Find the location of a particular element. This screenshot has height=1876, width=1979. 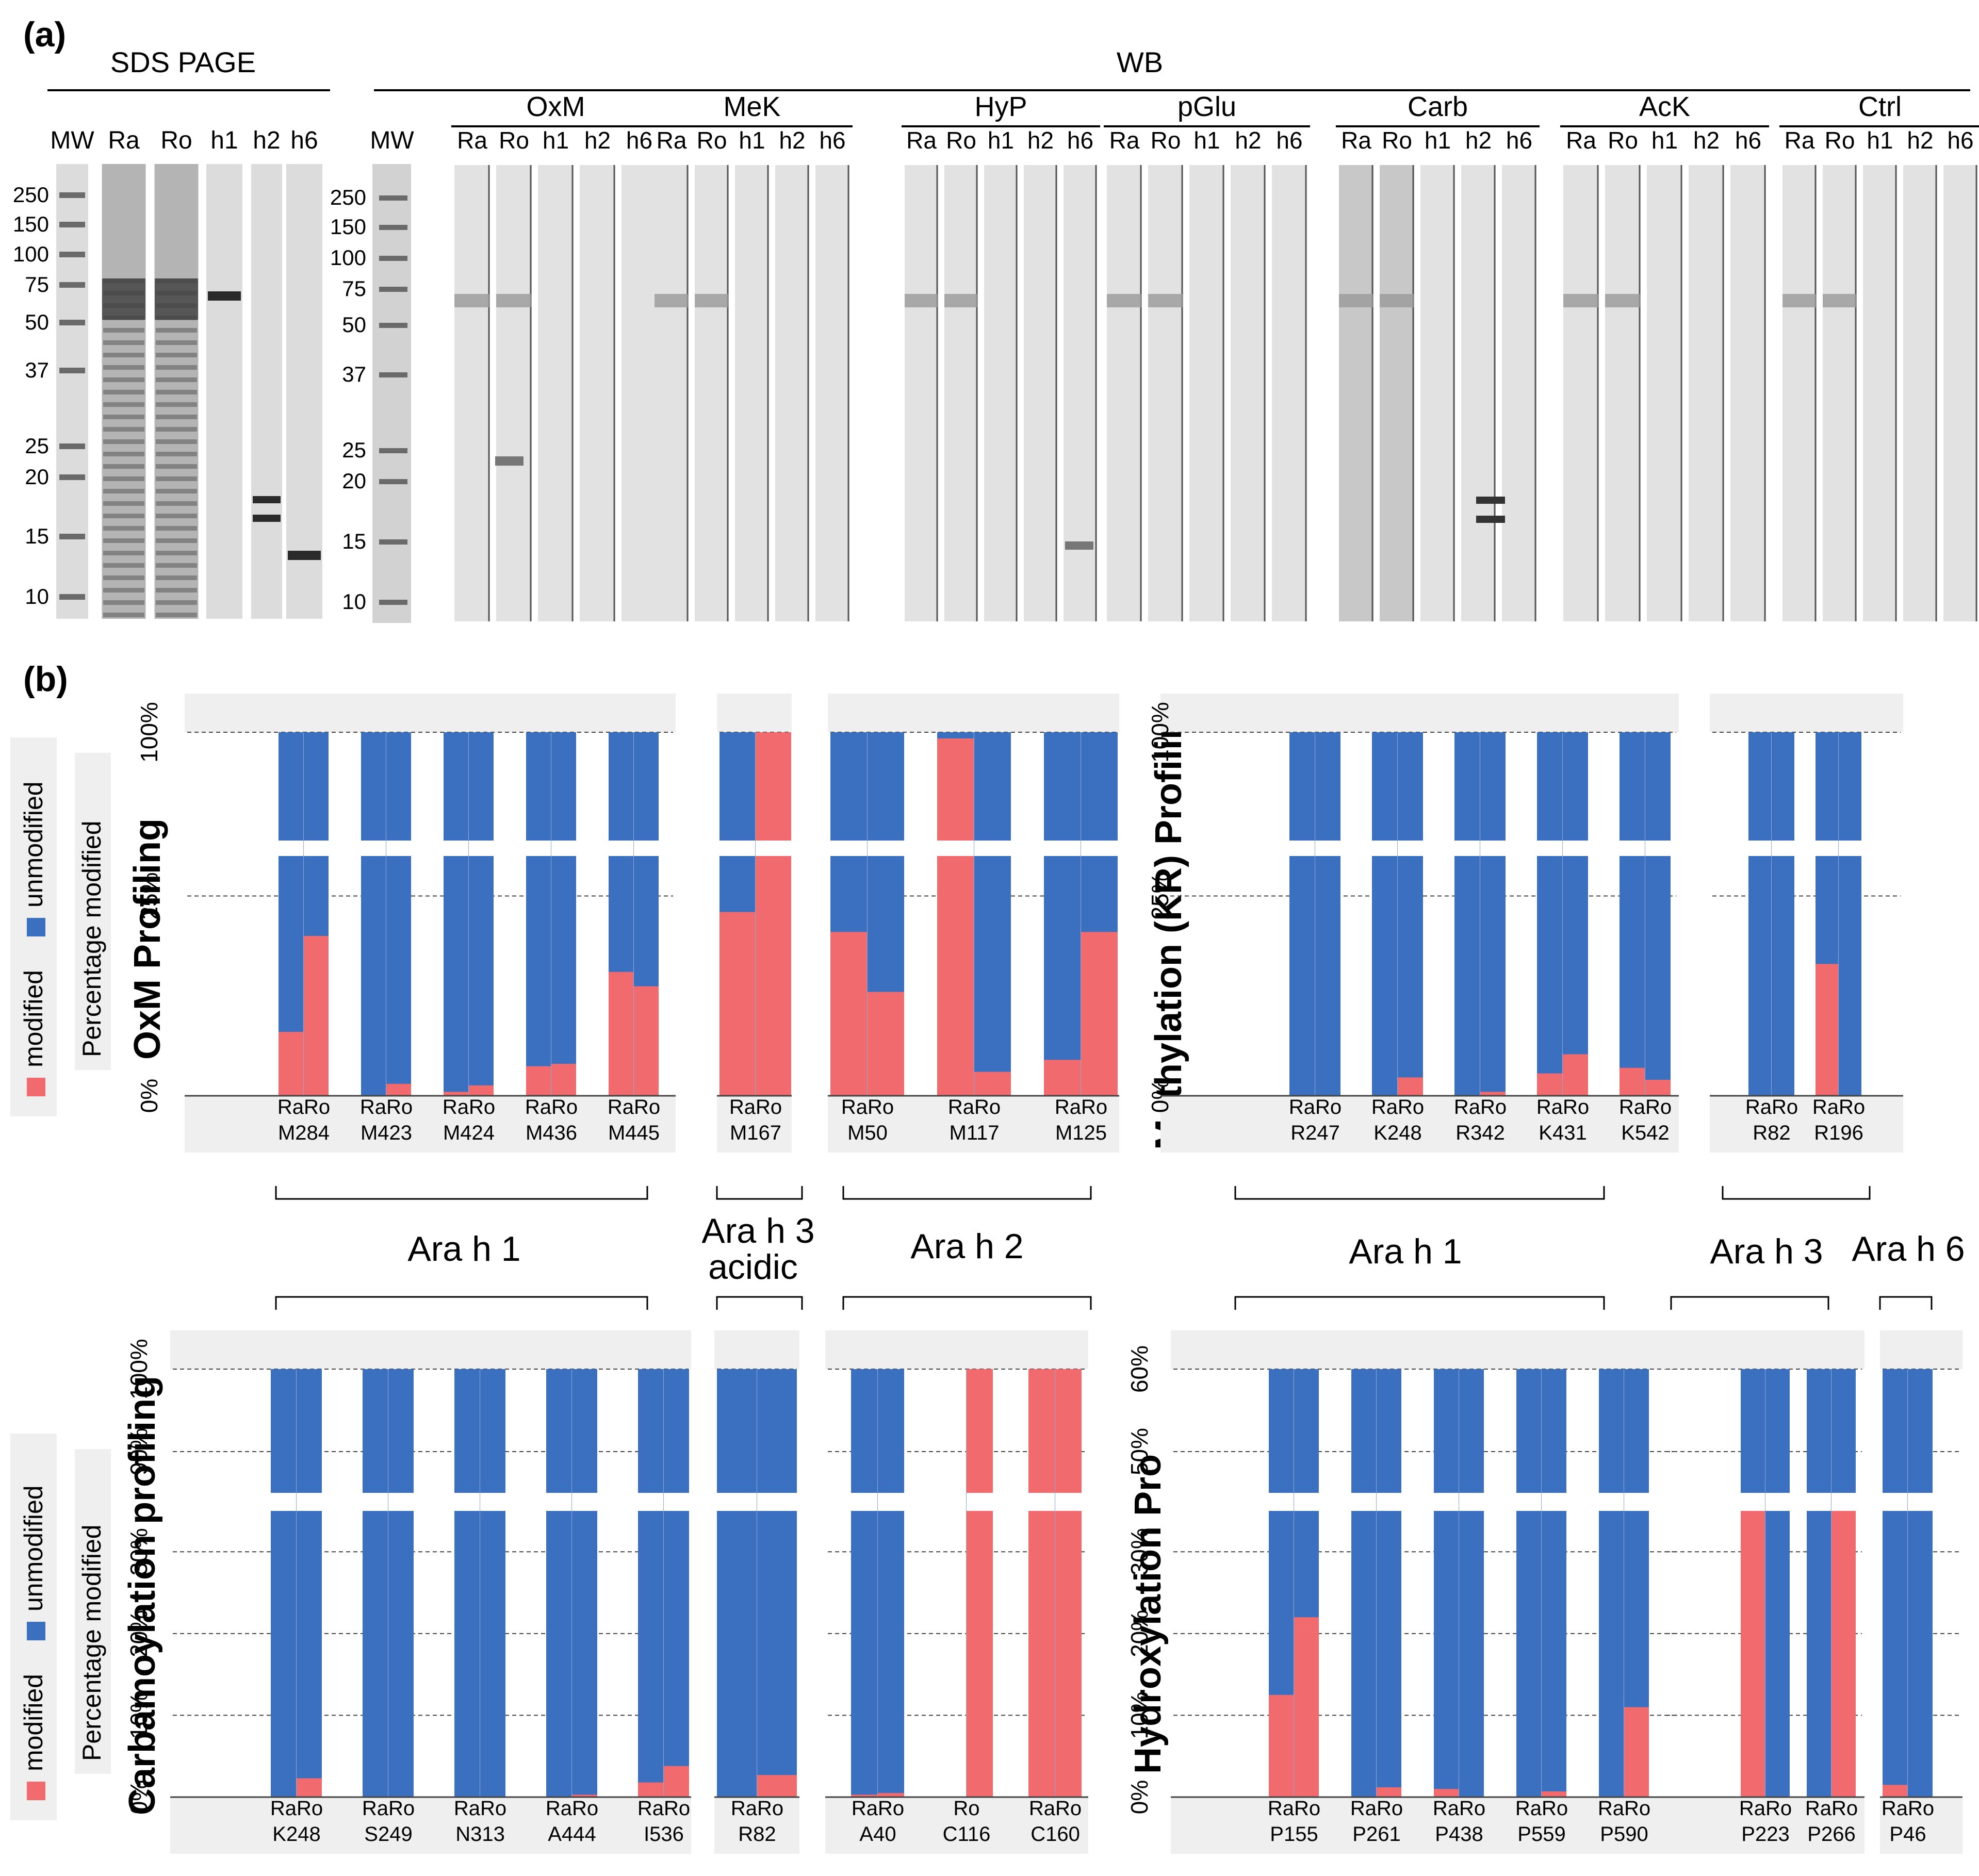

panel-ara-h-2: RaRo M50 RaRo M117 RaRo M125 is located at coordinates (973, 923).